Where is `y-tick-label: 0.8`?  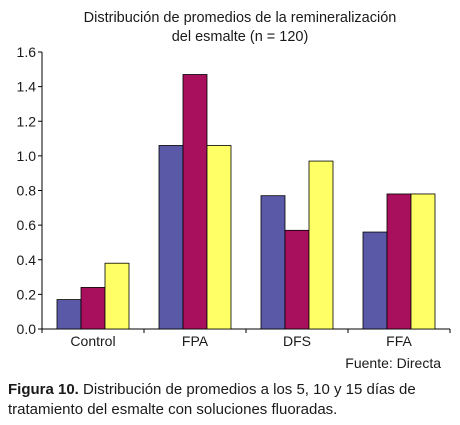
y-tick-label: 0.8 is located at coordinates (27, 191).